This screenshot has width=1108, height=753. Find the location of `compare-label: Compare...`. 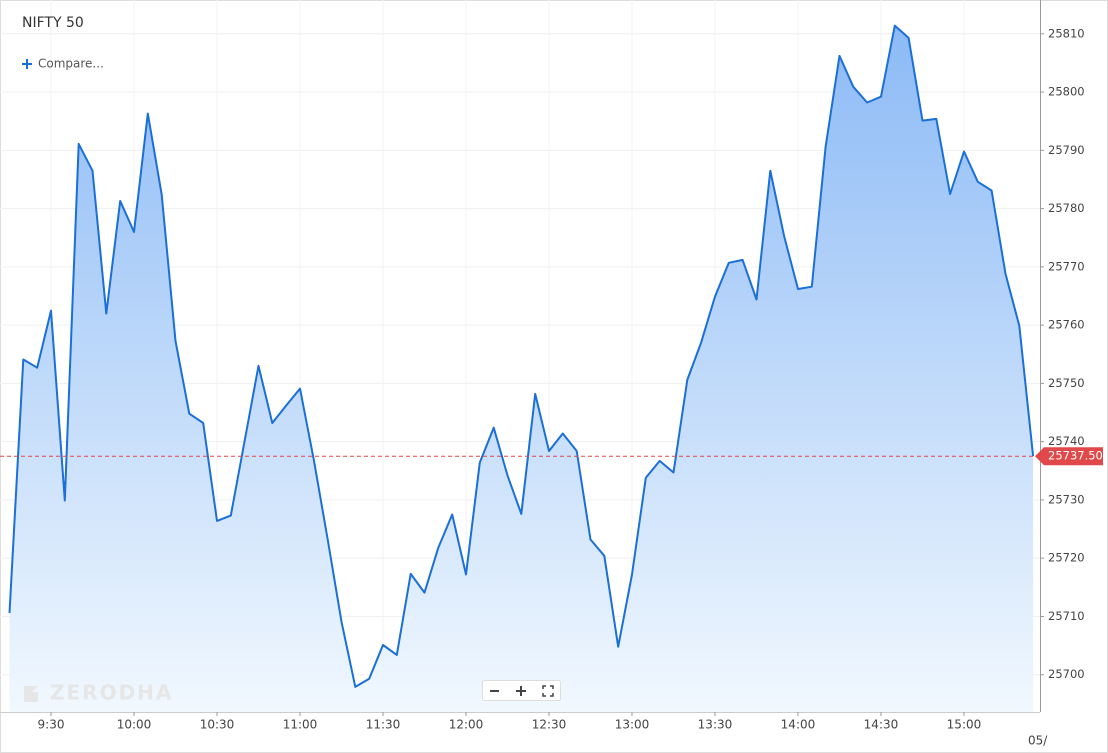

compare-label: Compare... is located at coordinates (71, 64).